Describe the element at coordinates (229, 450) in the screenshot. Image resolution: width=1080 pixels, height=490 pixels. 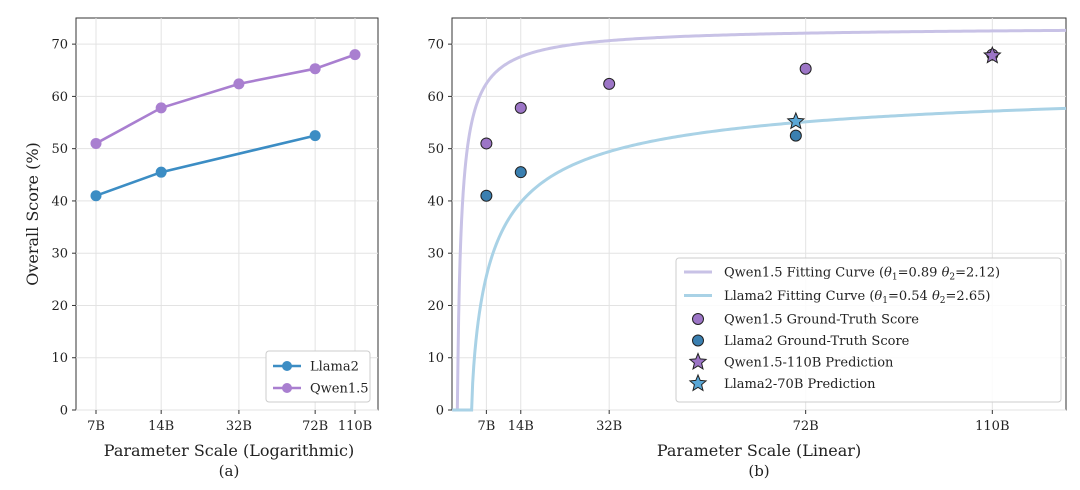
I see `panel-a-xlabel: Parameter Scale (Logarithmic)` at that location.